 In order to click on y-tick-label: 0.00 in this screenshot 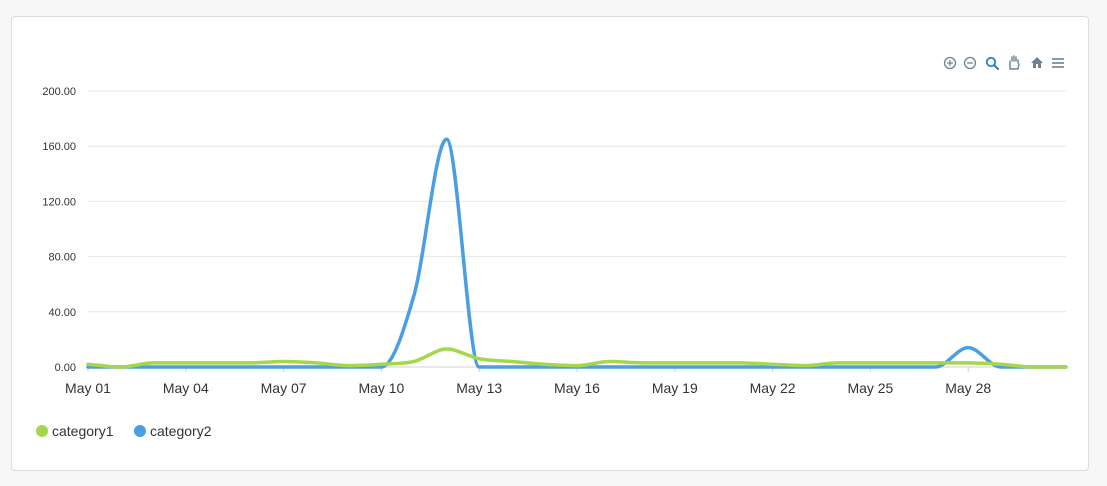, I will do `click(65, 368)`.